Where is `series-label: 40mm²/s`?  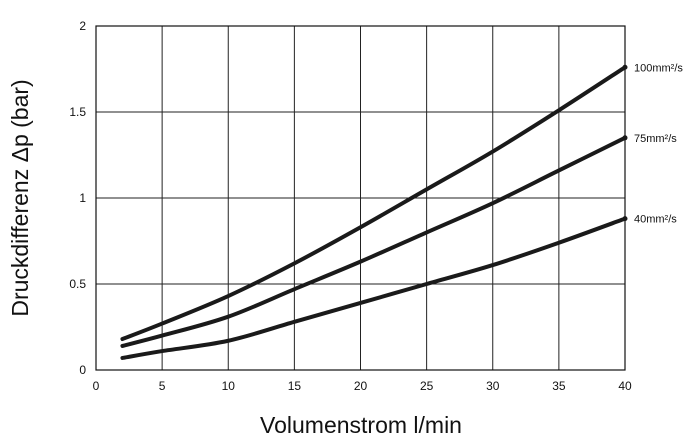 series-label: 40mm²/s is located at coordinates (655, 220).